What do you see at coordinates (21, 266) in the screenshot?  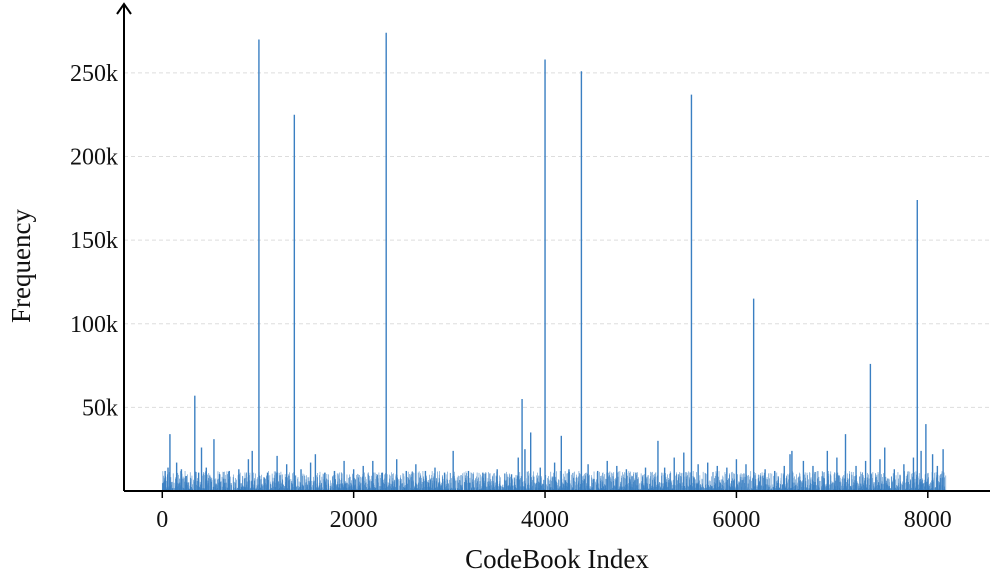 I see `y-axis-title: Frequency` at bounding box center [21, 266].